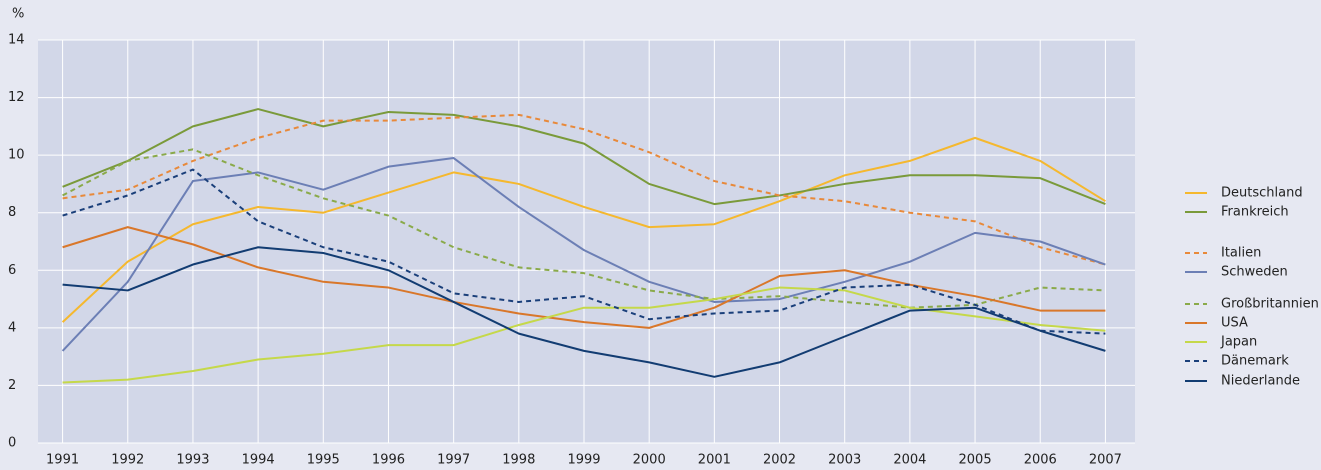 The image size is (1321, 470). I want to click on x-tick-label: 2003, so click(844, 460).